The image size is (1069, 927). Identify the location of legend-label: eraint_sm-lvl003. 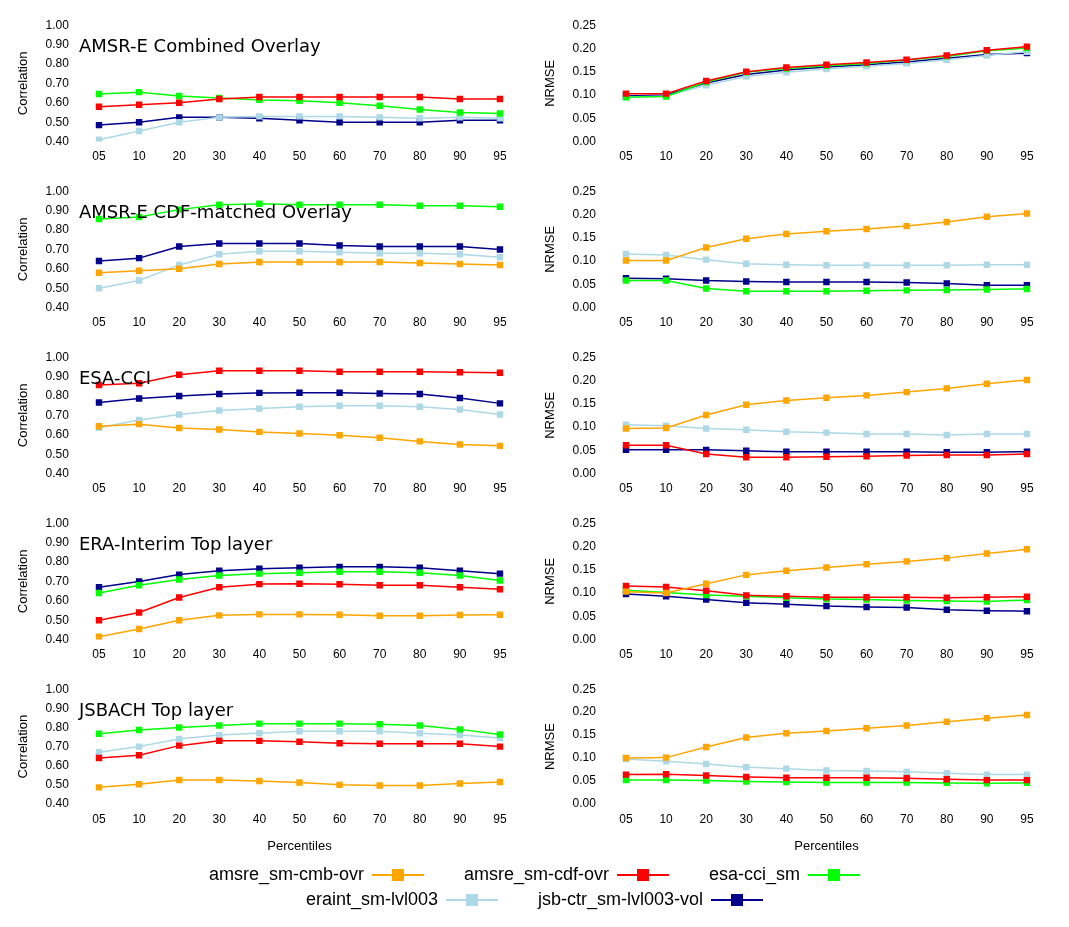
(371, 899).